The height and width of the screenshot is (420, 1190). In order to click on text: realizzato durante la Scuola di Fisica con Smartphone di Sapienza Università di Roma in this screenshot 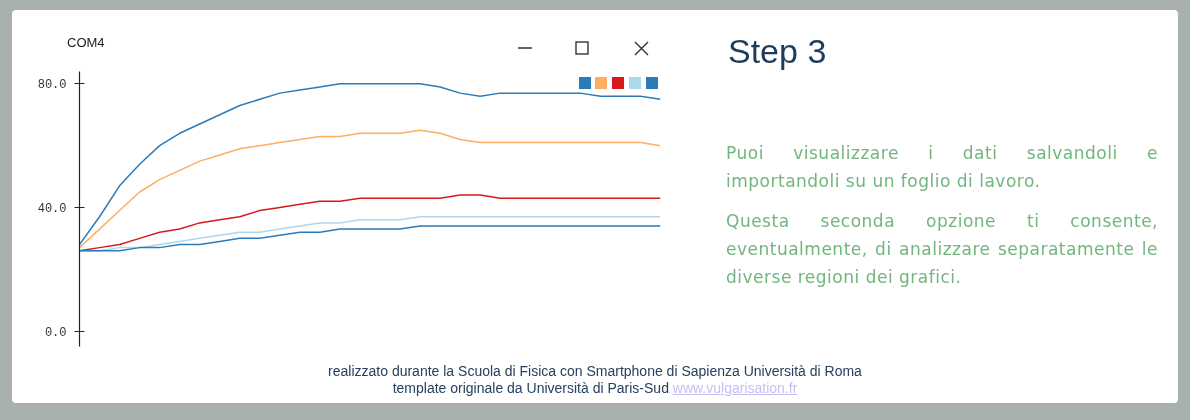, I will do `click(595, 371)`.